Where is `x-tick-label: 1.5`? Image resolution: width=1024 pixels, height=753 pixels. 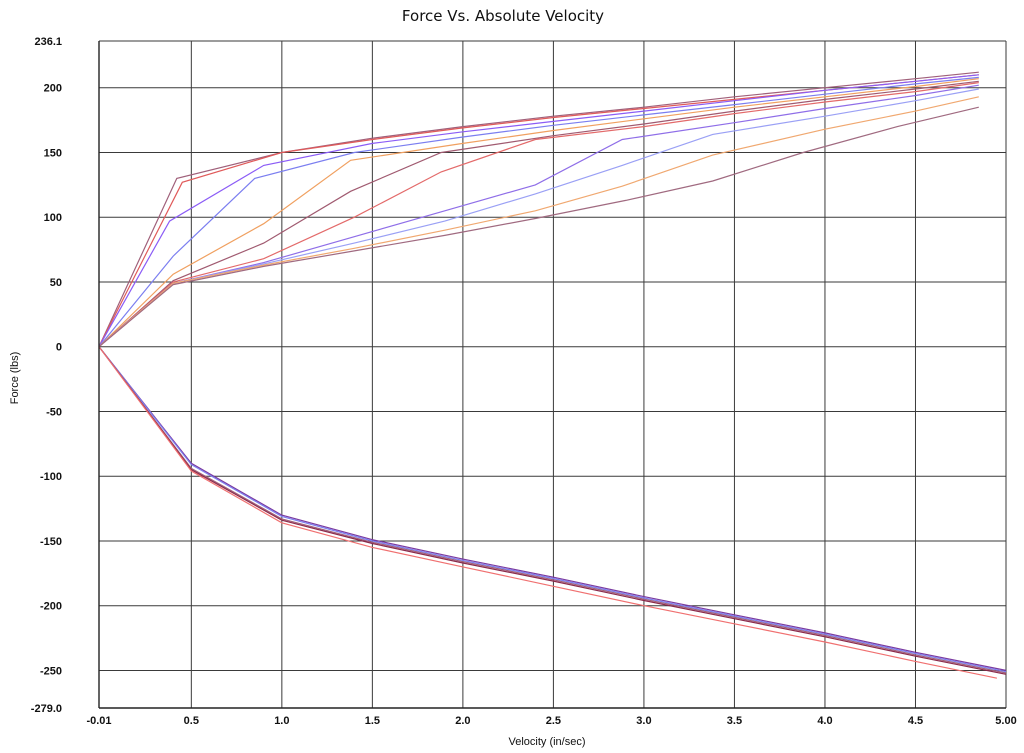 x-tick-label: 1.5 is located at coordinates (372, 721).